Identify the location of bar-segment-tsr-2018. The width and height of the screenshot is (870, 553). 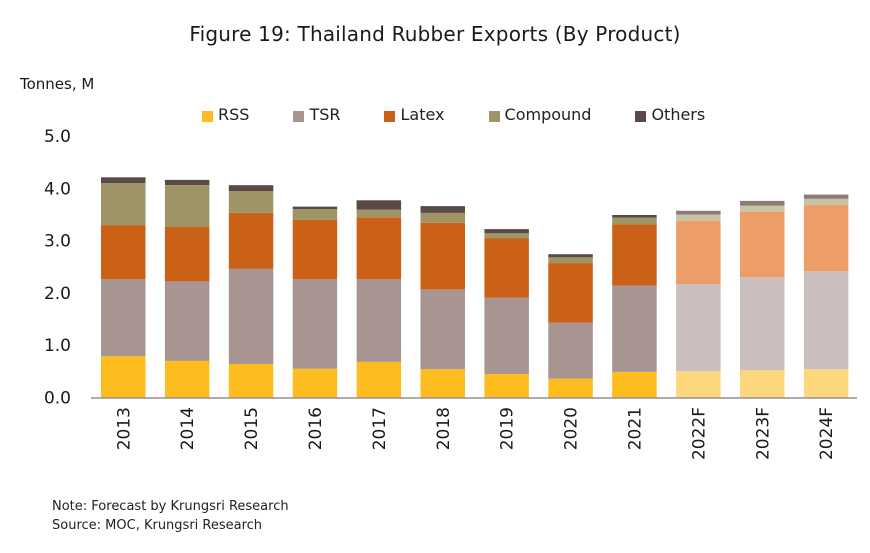
(442, 329).